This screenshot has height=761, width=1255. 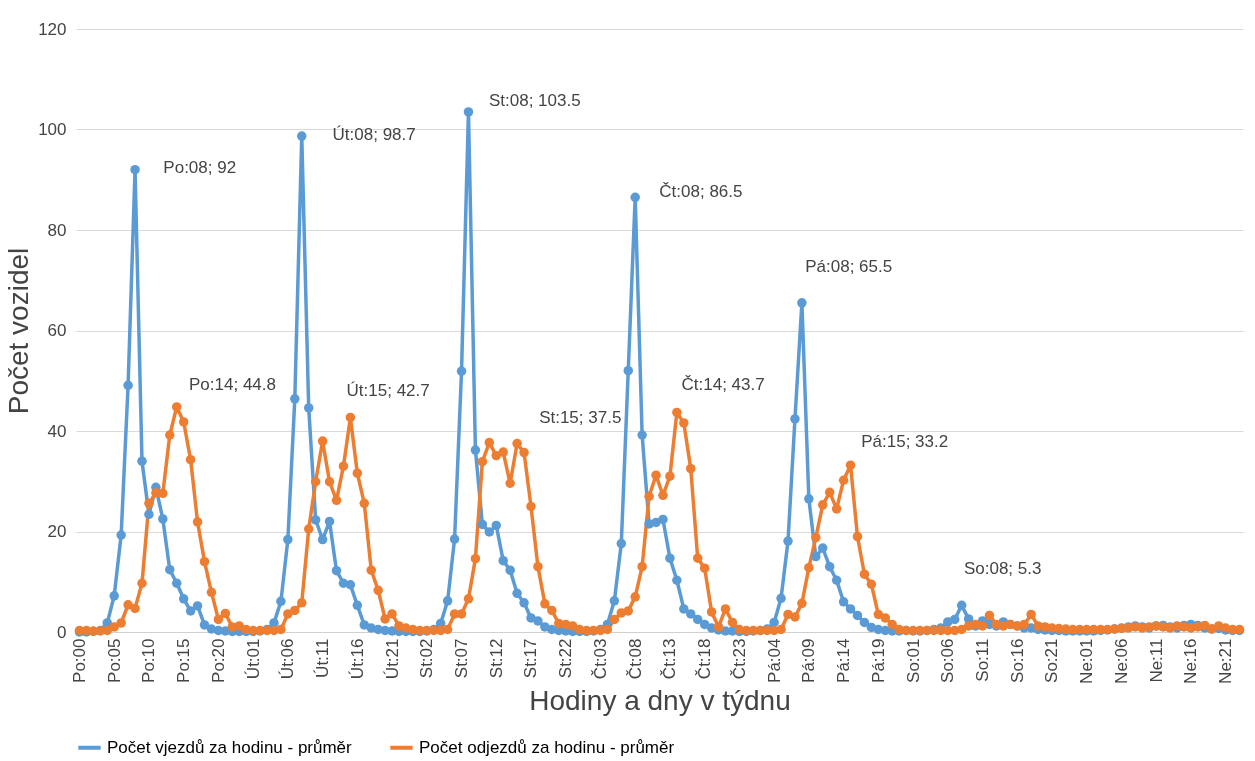 What do you see at coordinates (253, 659) in the screenshot?
I see `x-tick-label: Út:01` at bounding box center [253, 659].